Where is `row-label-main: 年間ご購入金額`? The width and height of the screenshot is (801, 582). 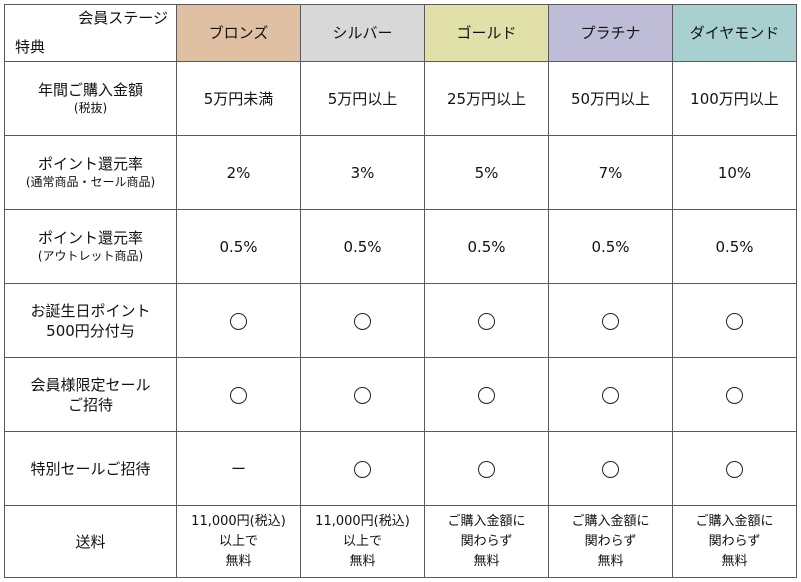 row-label-main: 年間ご購入金額 is located at coordinates (90, 90).